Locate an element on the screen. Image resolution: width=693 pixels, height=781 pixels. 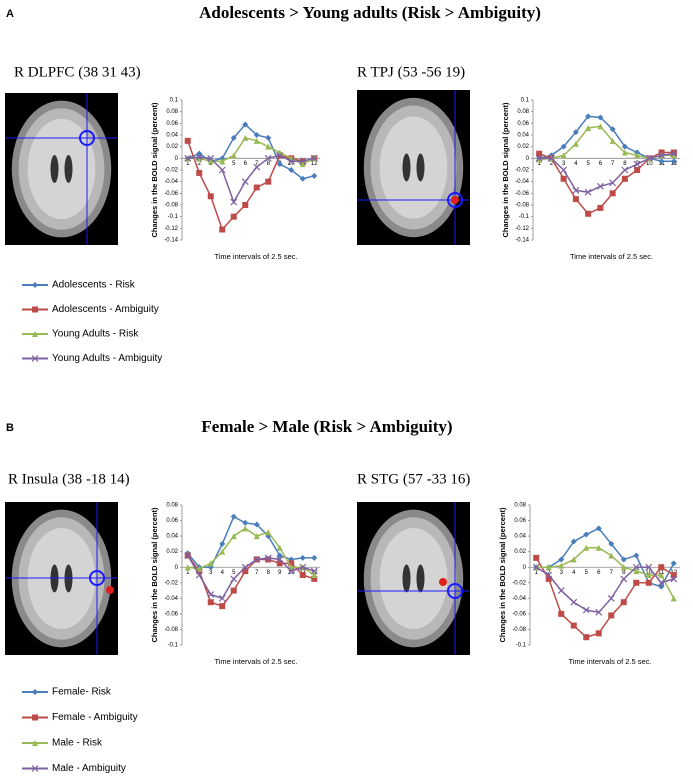
x-tick-label: 1 is located at coordinates (188, 573).